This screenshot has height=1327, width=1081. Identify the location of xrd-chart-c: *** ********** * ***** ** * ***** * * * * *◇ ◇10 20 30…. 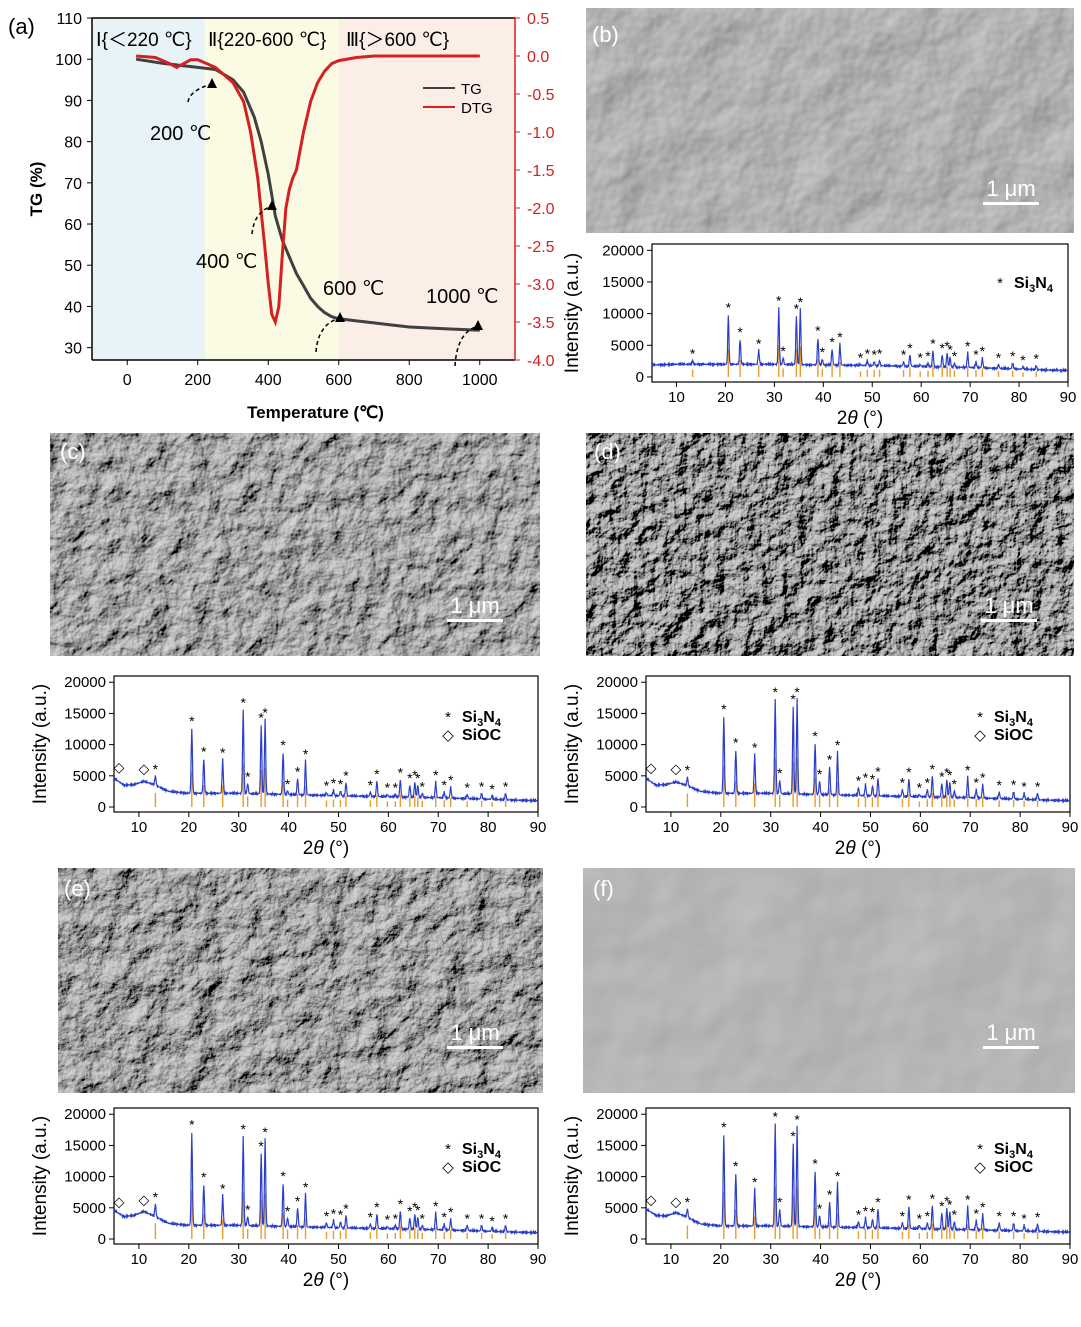
(288, 766).